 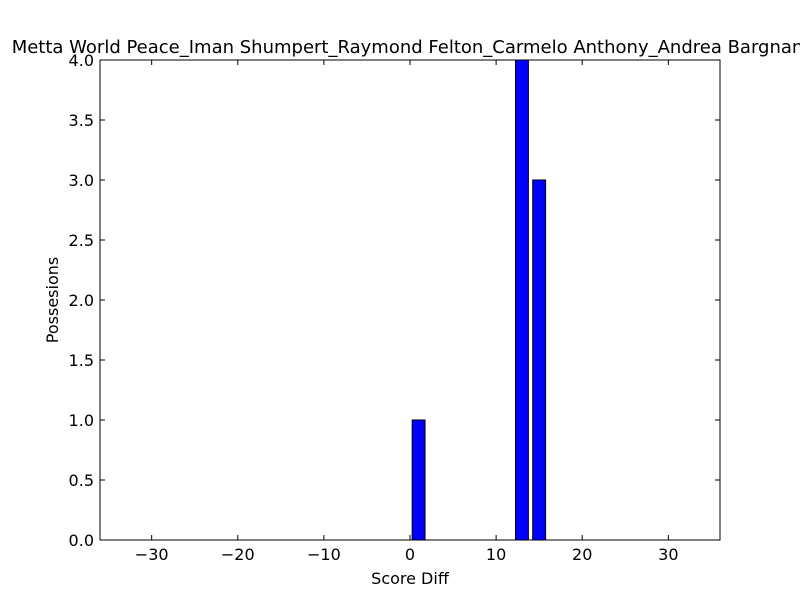 I want to click on x-tick-label: −10, so click(x=324, y=554).